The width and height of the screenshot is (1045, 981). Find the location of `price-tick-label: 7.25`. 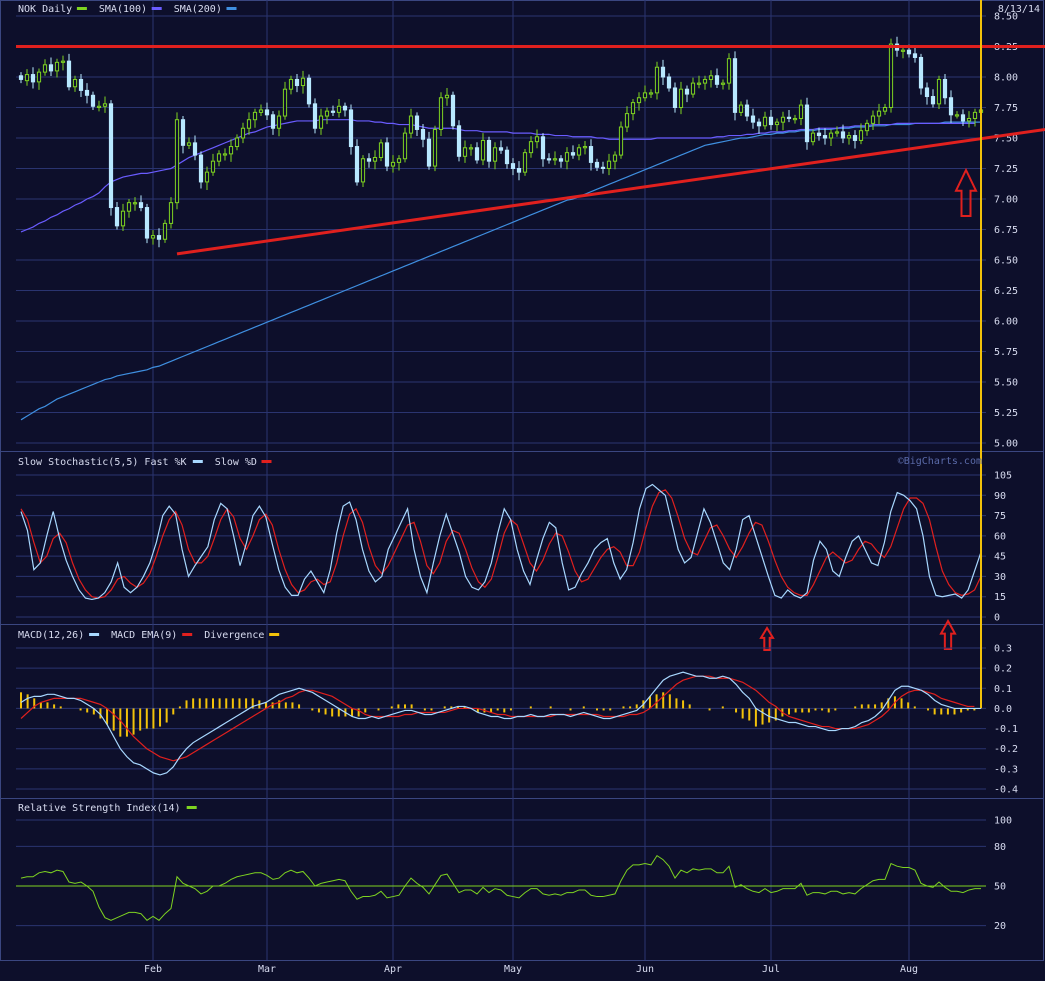

price-tick-label: 7.25 is located at coordinates (1006, 169).